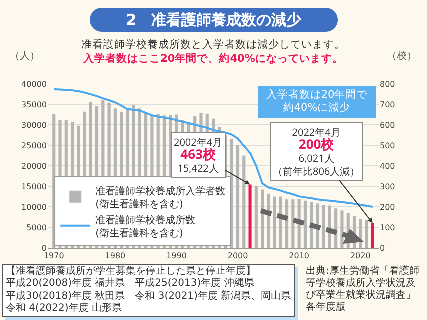 The width and height of the screenshot is (427, 320). What do you see at coordinates (131, 284) in the screenshot?
I see `text: 平成20(2008)年度 福井県 平成25(2013)年度 沖縄県` at bounding box center [131, 284].